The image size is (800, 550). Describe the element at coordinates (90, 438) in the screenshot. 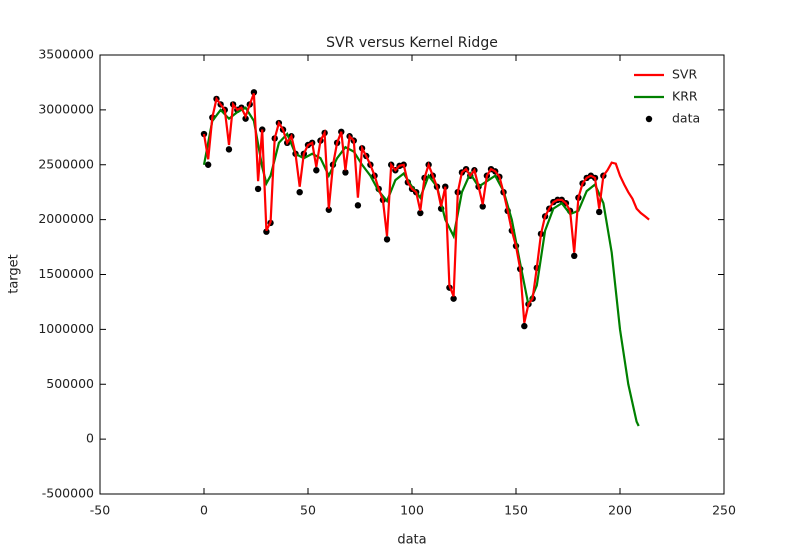

I see `y-tick-label: 0` at that location.